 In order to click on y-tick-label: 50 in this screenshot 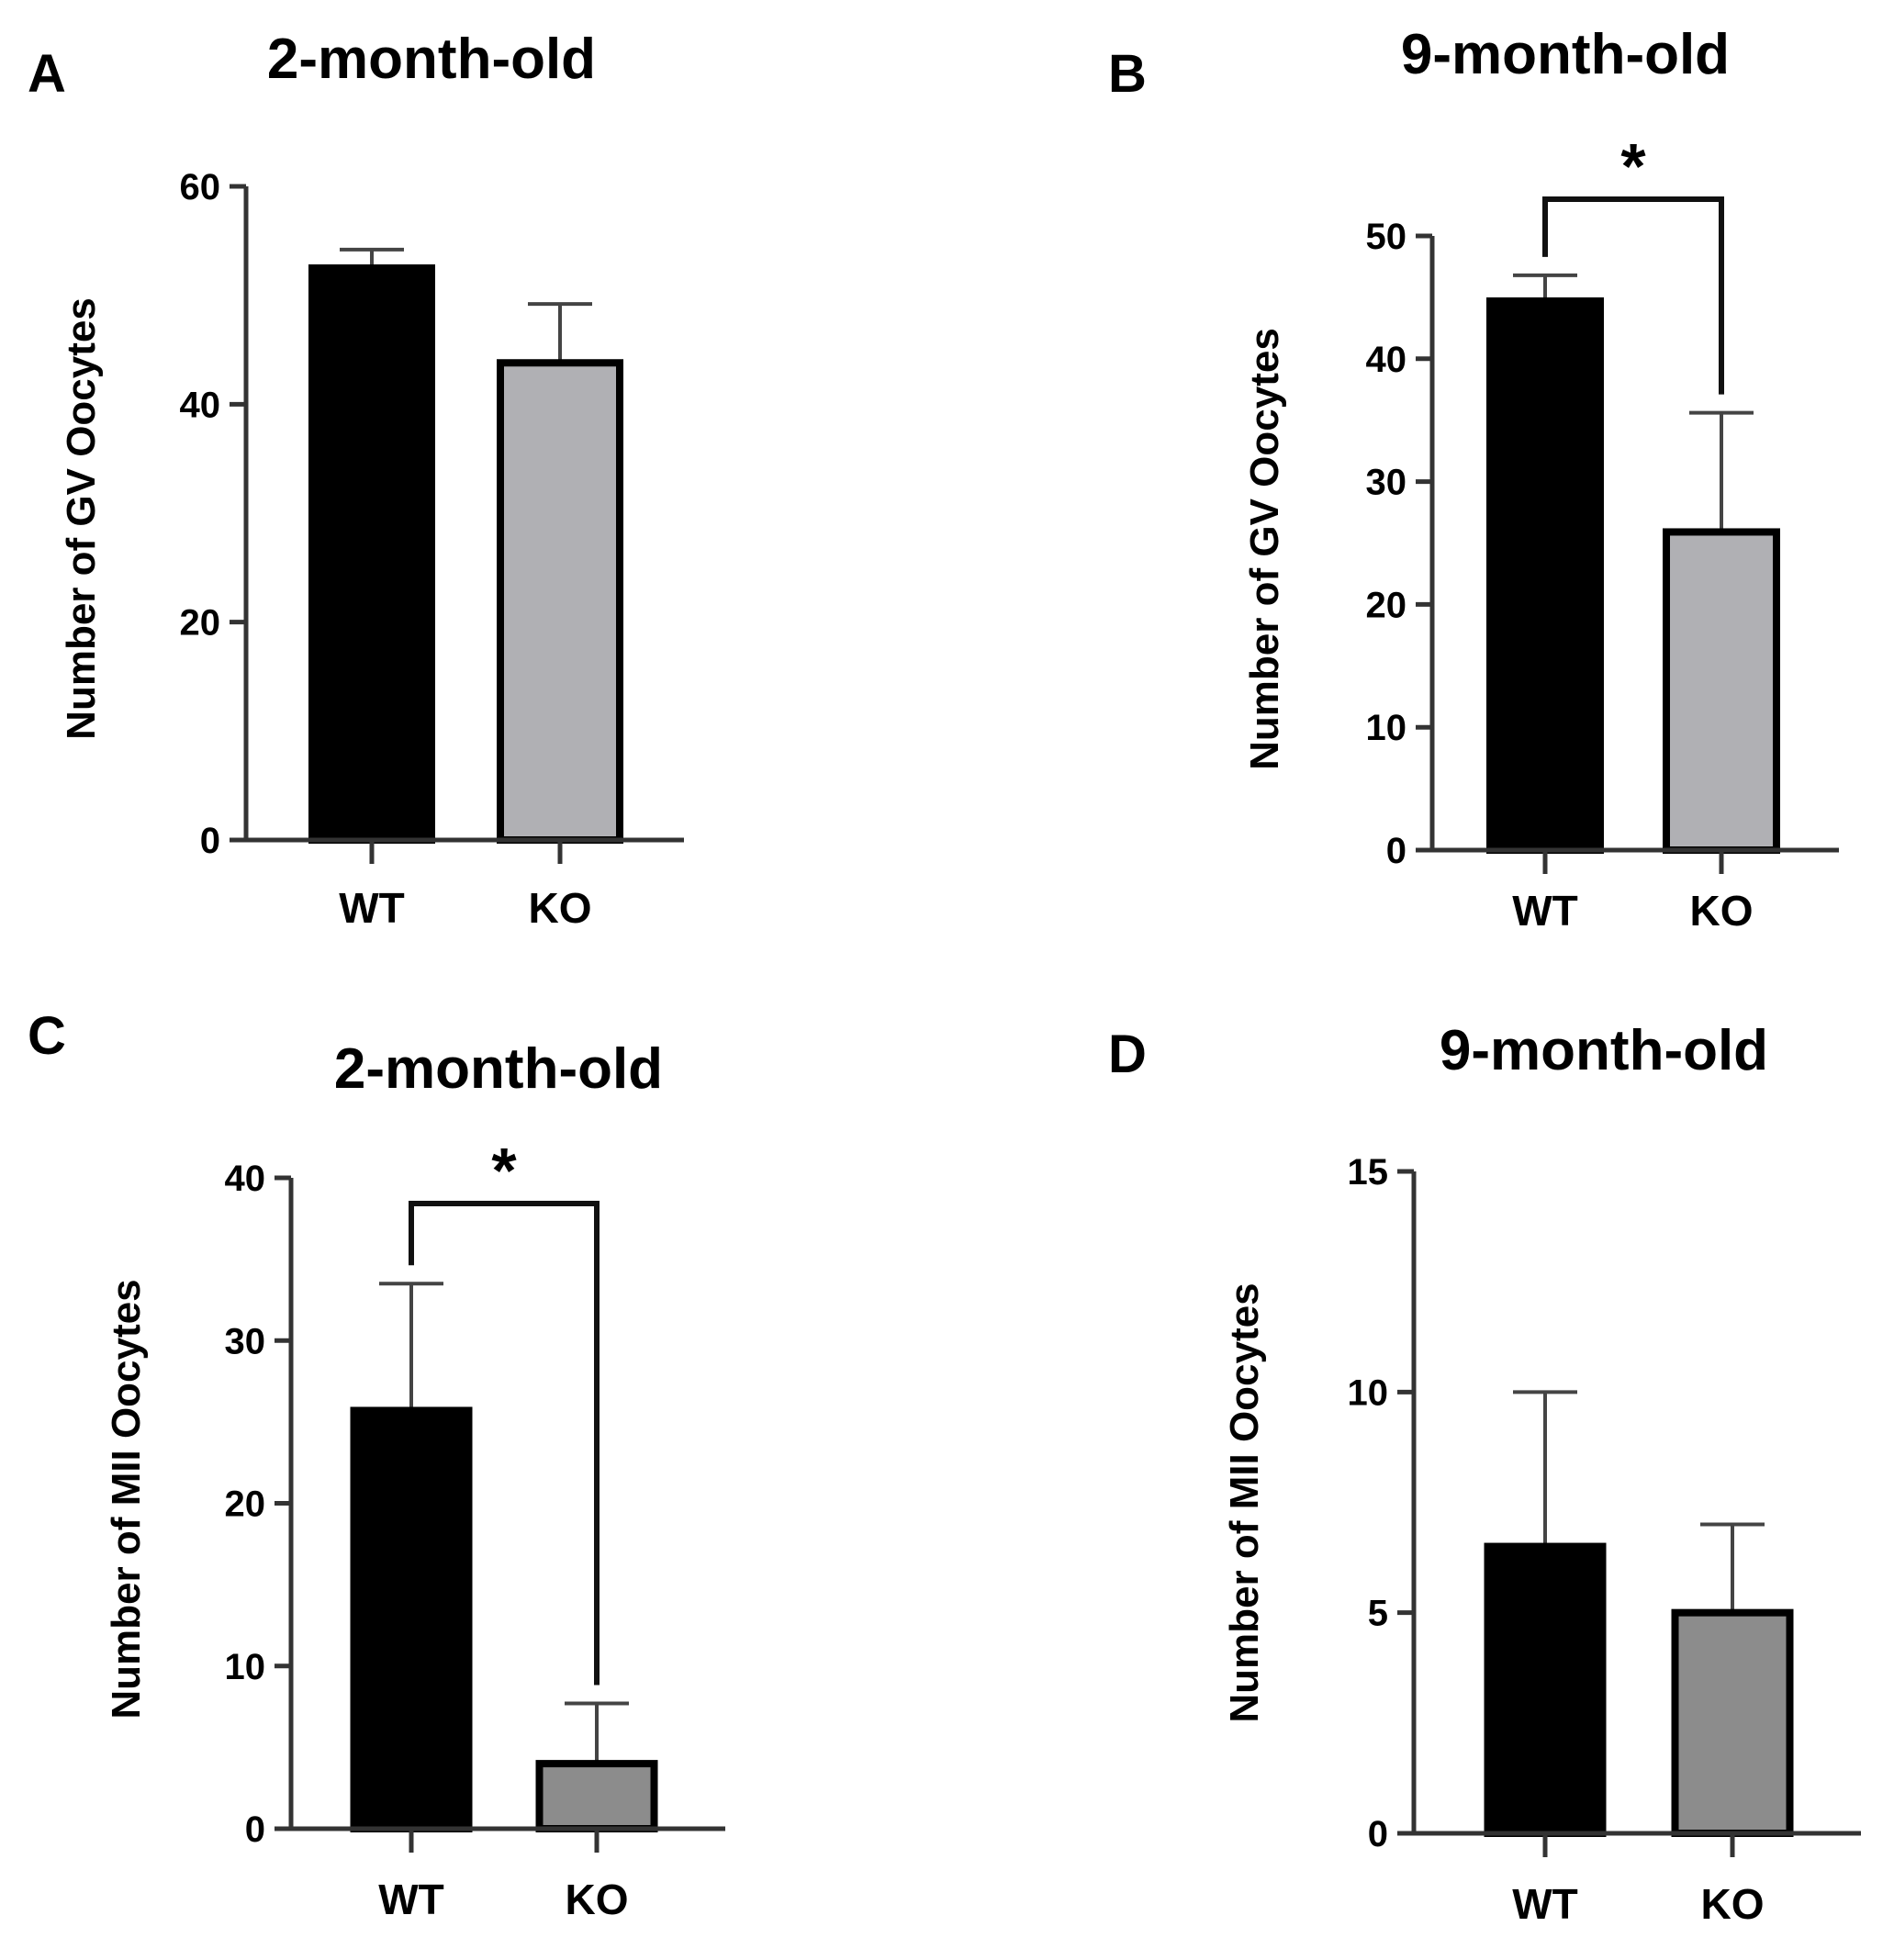, I will do `click(1386, 237)`.